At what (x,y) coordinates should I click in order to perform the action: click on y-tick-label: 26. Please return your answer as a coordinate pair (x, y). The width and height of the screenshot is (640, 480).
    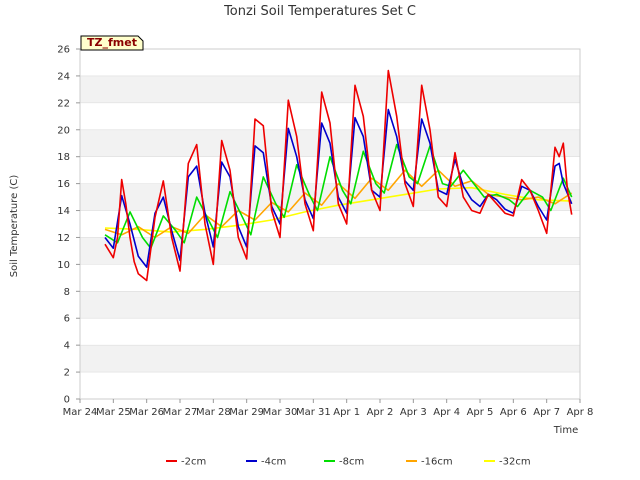
    Looking at the image, I should click on (63, 50).